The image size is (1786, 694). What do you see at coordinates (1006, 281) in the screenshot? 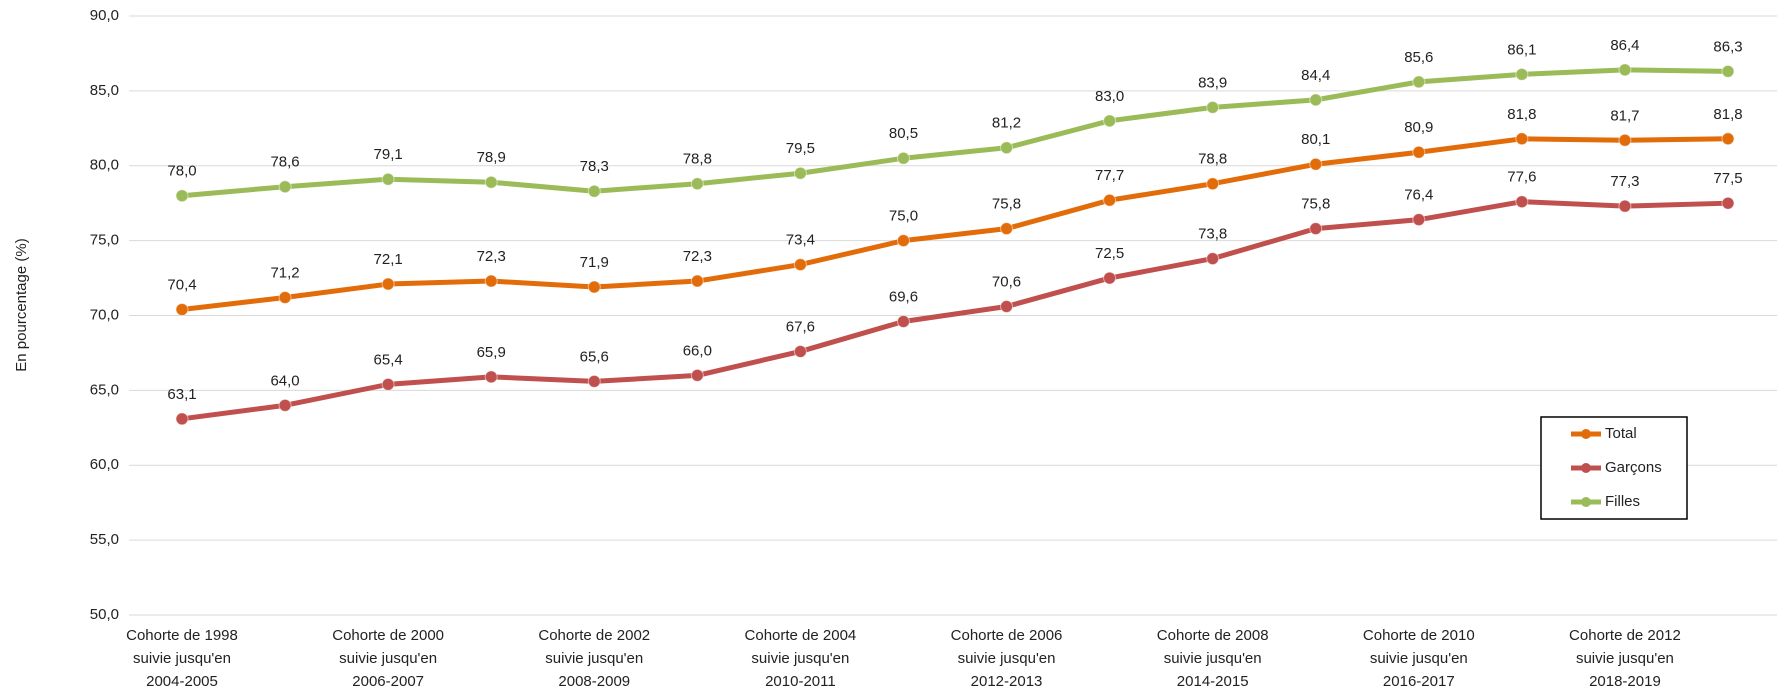
I see `data-label: 70,6` at bounding box center [1006, 281].